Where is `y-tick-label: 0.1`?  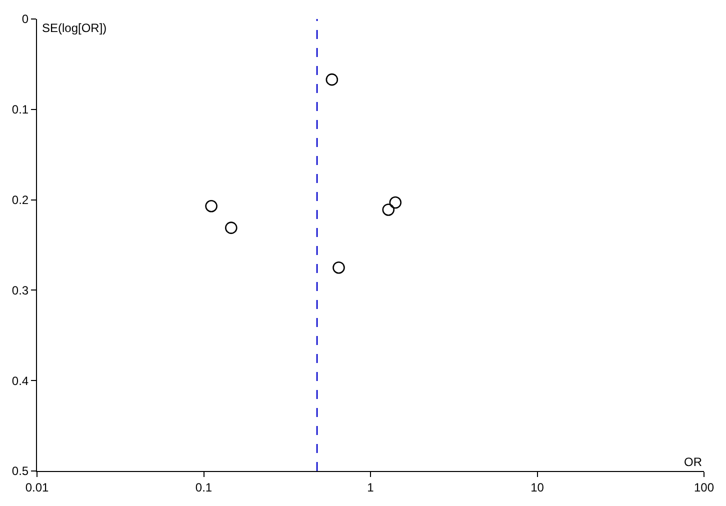 y-tick-label: 0.1 is located at coordinates (20, 109).